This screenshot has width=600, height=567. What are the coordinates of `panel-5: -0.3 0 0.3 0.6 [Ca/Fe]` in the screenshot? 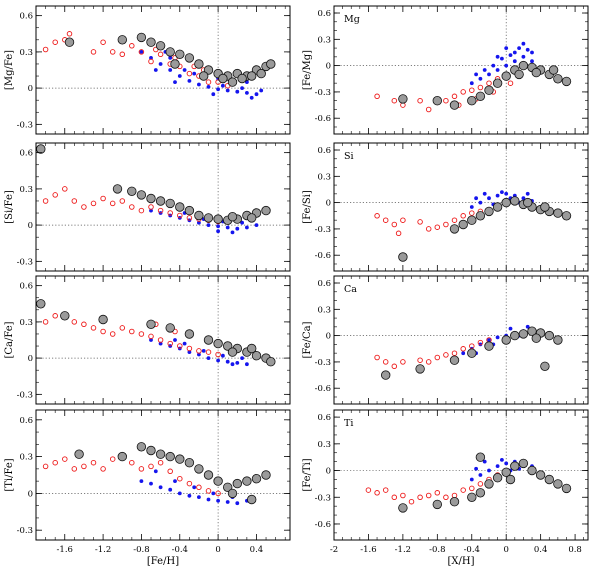 It's located at (147, 340).